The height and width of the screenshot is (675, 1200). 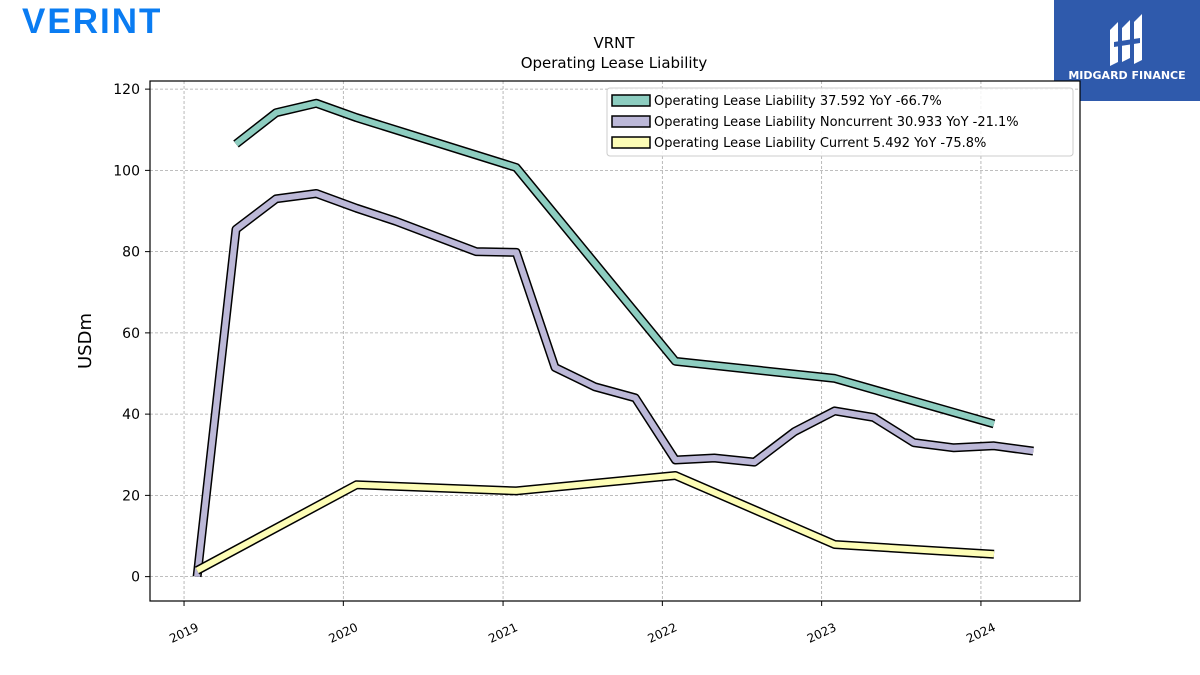 What do you see at coordinates (131, 496) in the screenshot?
I see `y-tick-label: 20` at bounding box center [131, 496].